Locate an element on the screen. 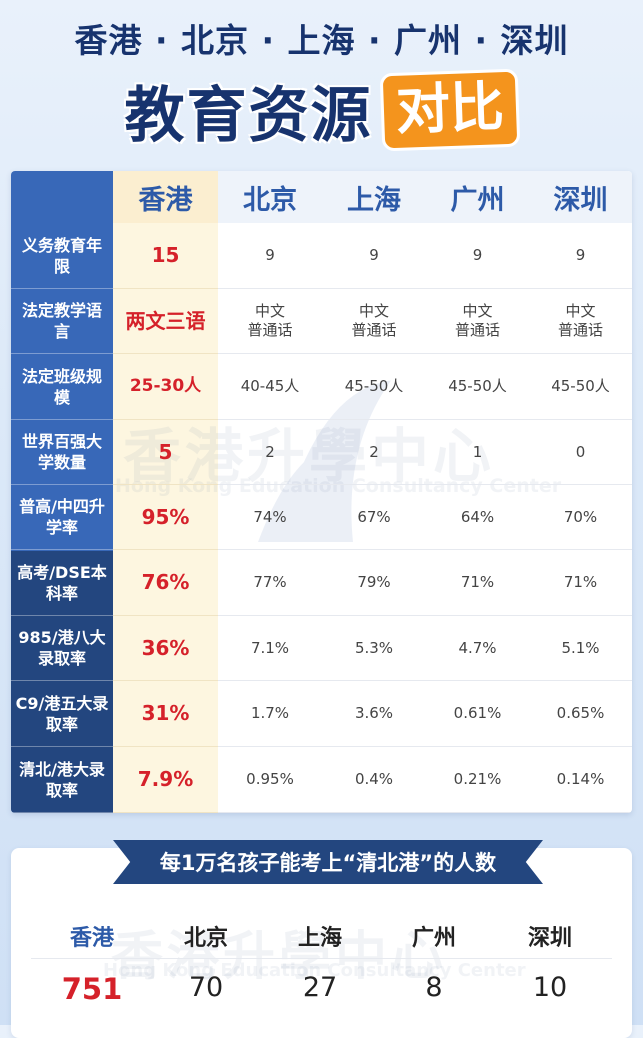 This screenshot has width=643, height=1038. bottom-city-name: 深圳 is located at coordinates (549, 938).